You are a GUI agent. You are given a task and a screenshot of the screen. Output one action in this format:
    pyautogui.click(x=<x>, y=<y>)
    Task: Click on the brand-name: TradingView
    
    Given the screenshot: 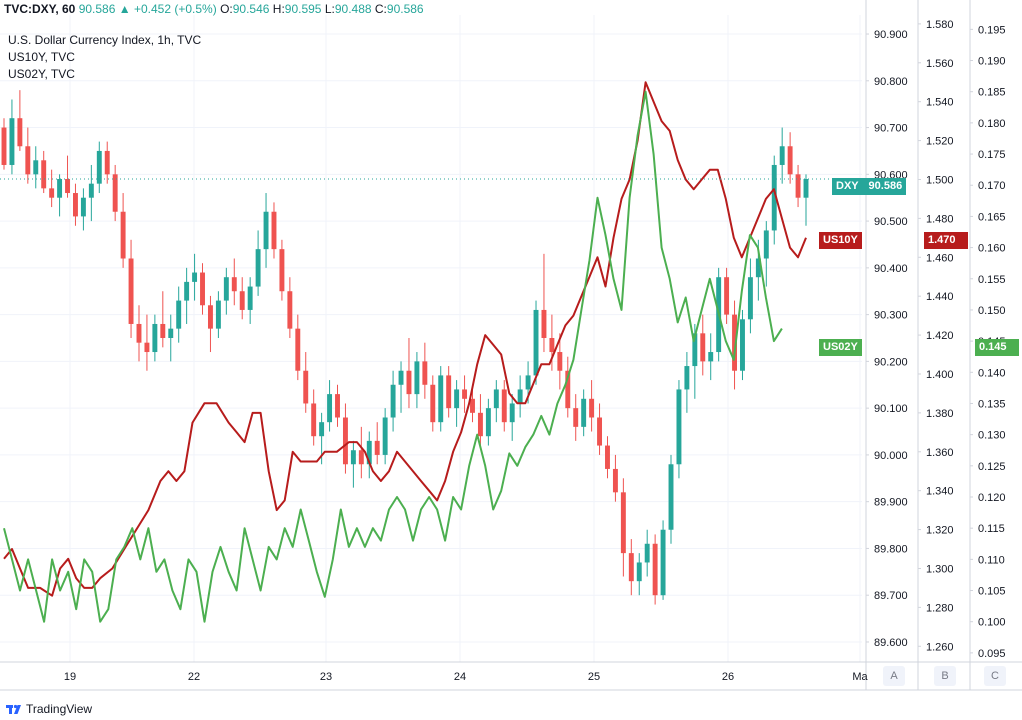 What is the action you would take?
    pyautogui.click(x=59, y=709)
    